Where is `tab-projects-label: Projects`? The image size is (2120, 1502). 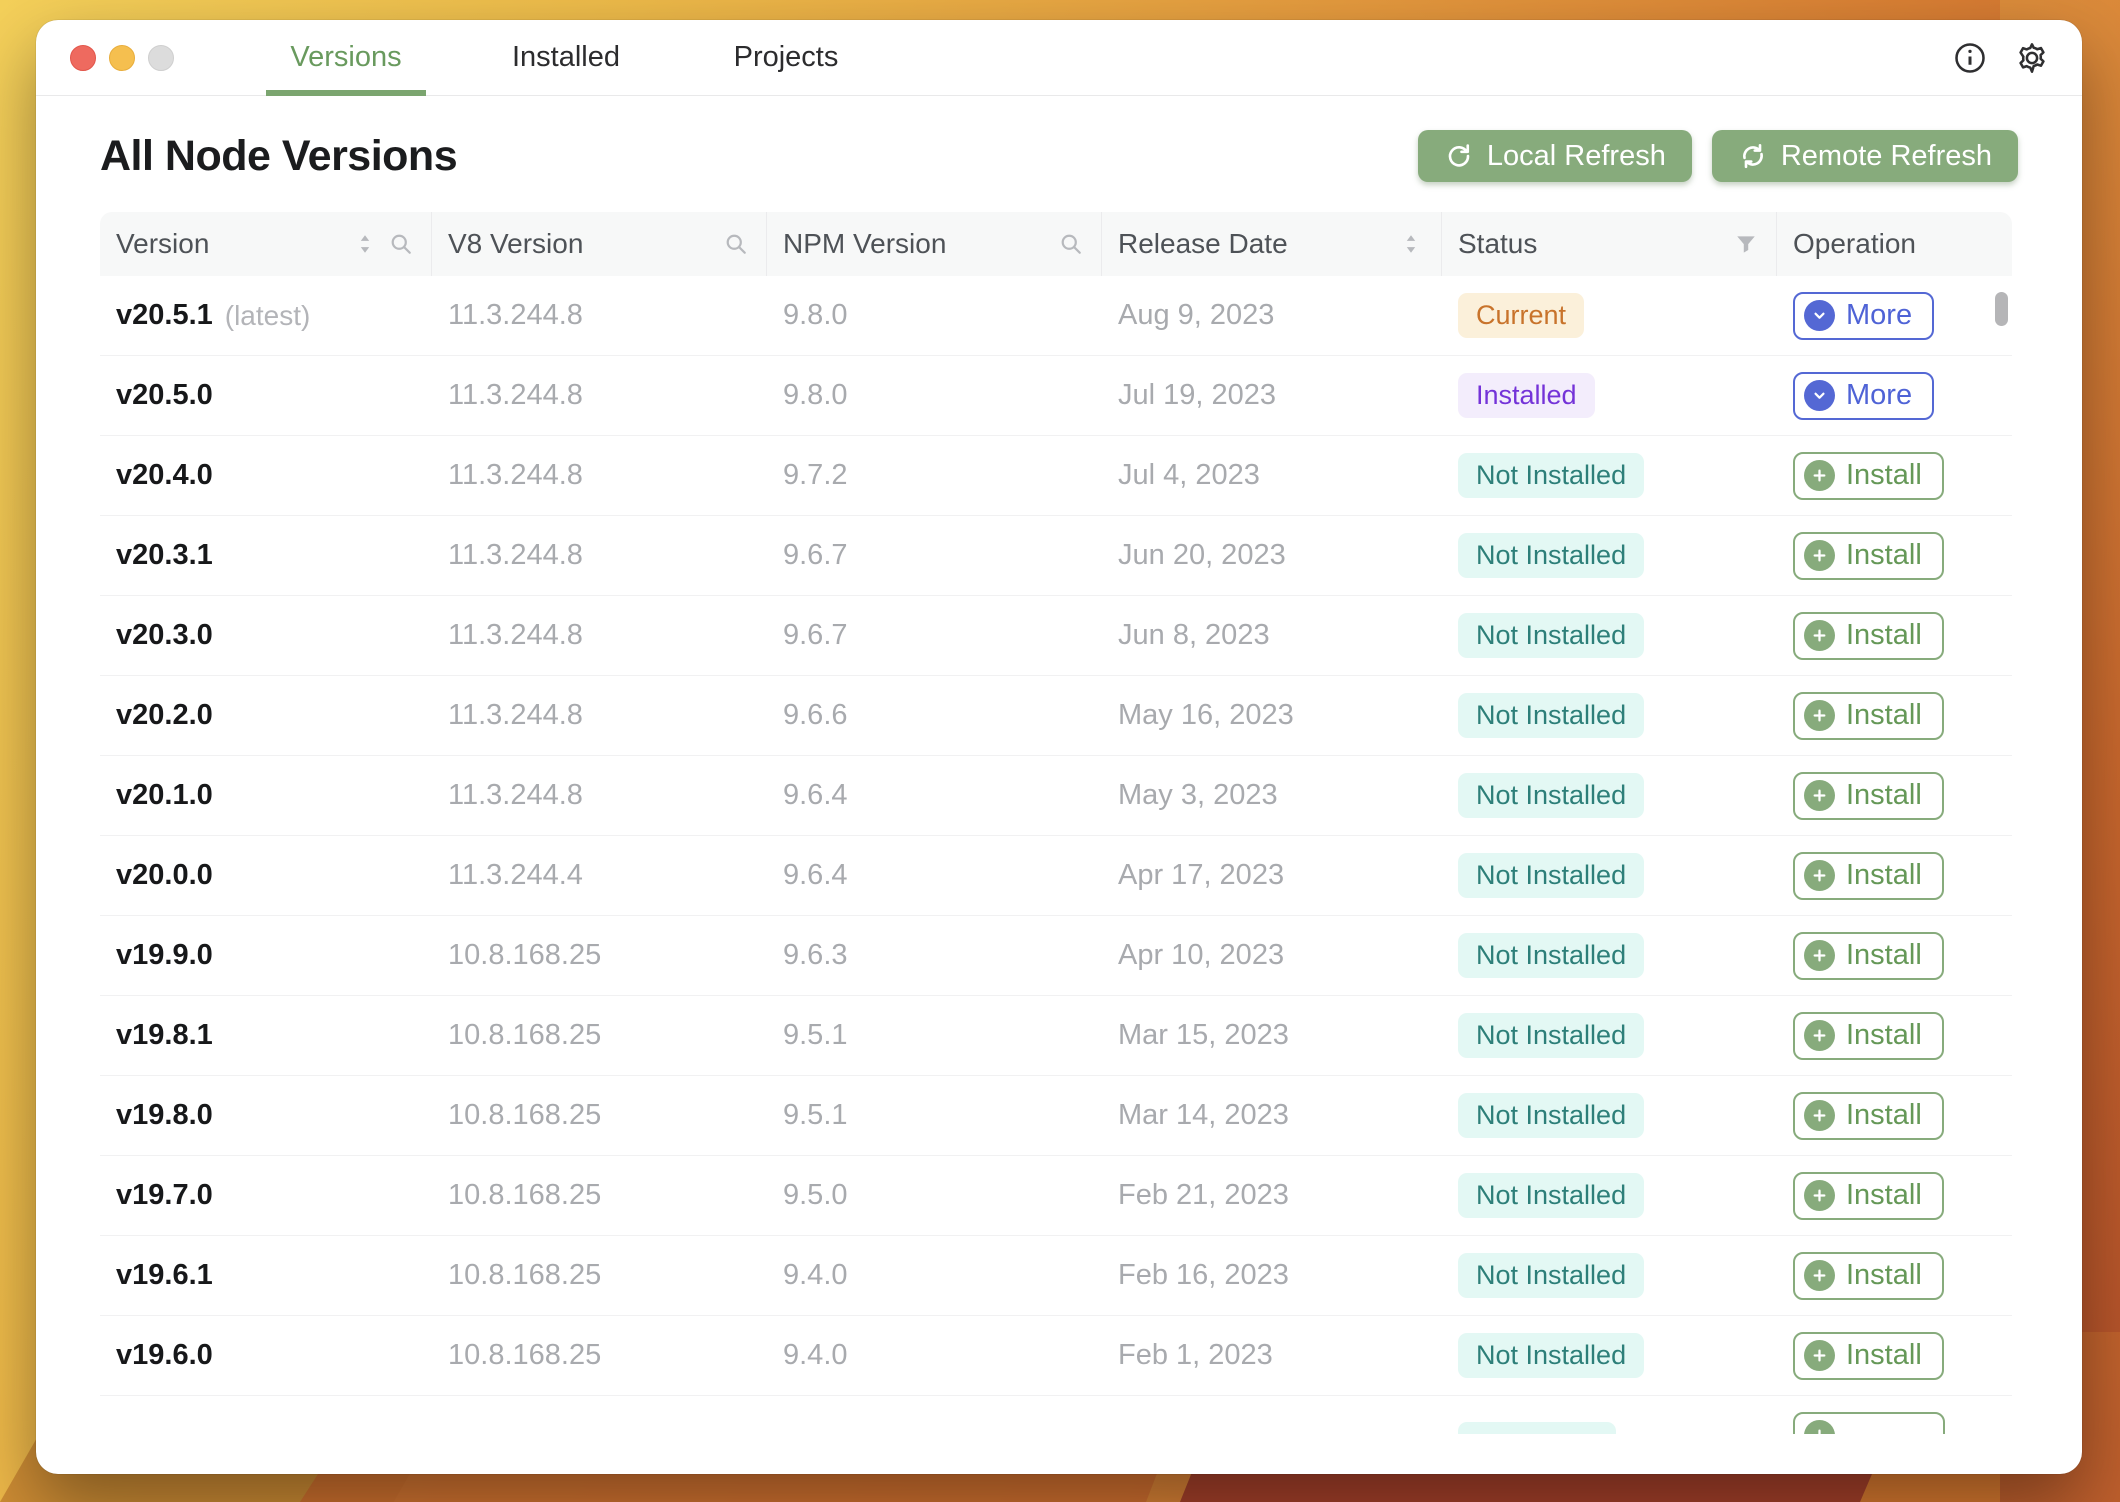
tab-projects-label: Projects is located at coordinates (786, 57).